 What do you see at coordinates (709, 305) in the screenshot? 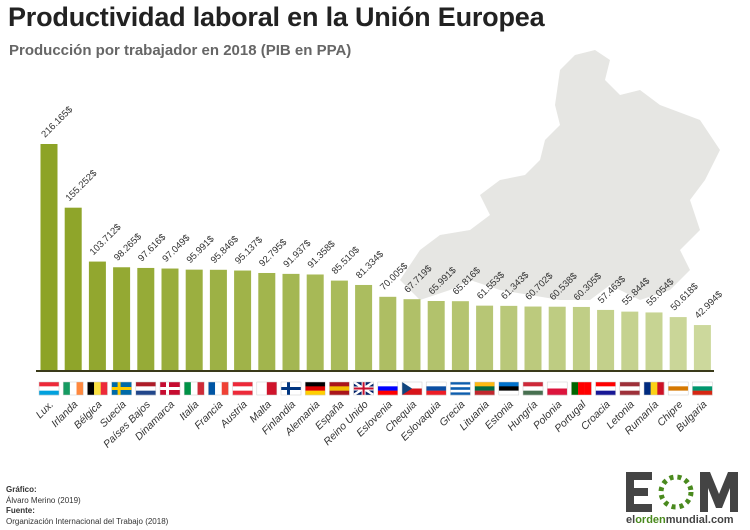
I see `value-label: 42.994$` at bounding box center [709, 305].